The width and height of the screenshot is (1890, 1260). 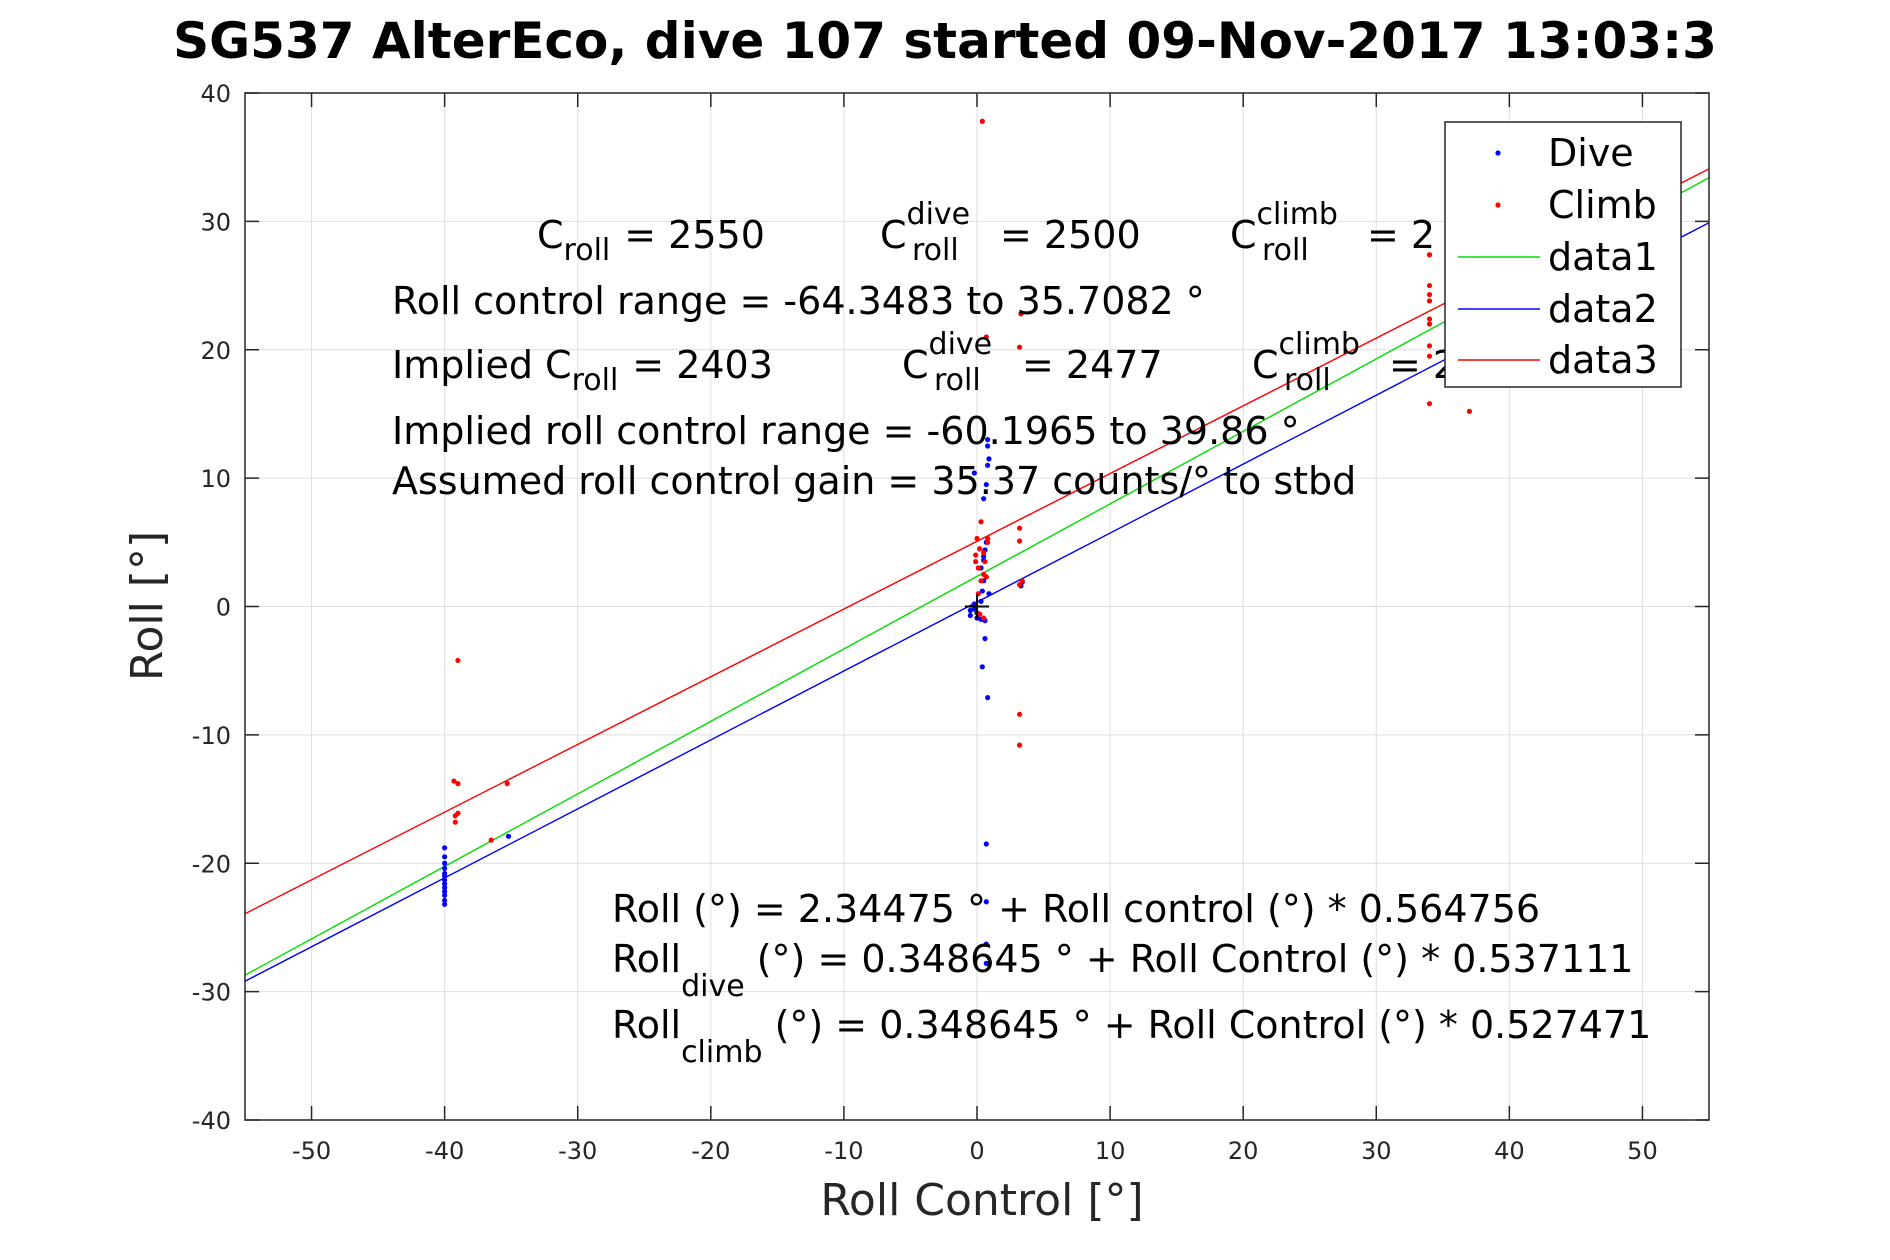 I want to click on y-tick-label: 40, so click(x=215, y=94).